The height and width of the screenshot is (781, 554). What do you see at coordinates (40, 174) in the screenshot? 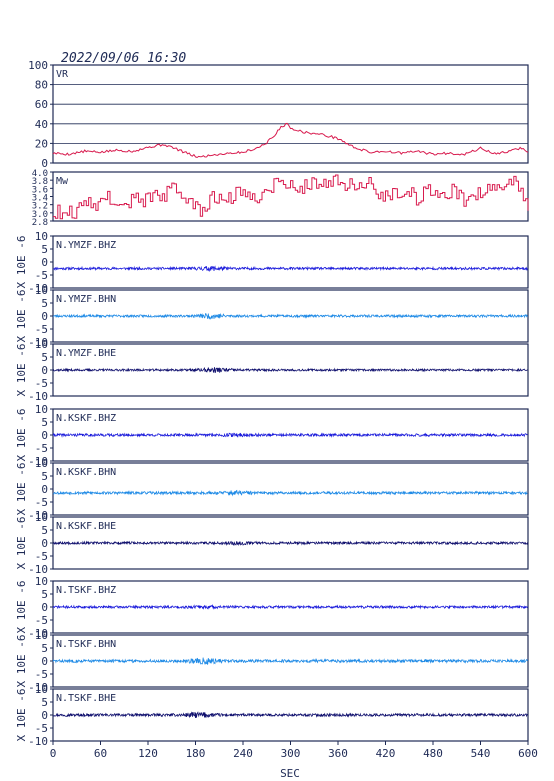
I see `mw-tick-label: 4.0` at bounding box center [40, 174].